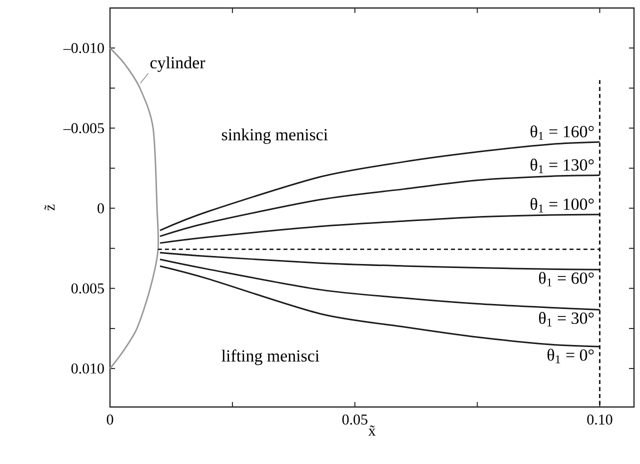  I want to click on x-tick-label: 0.10, so click(599, 419).